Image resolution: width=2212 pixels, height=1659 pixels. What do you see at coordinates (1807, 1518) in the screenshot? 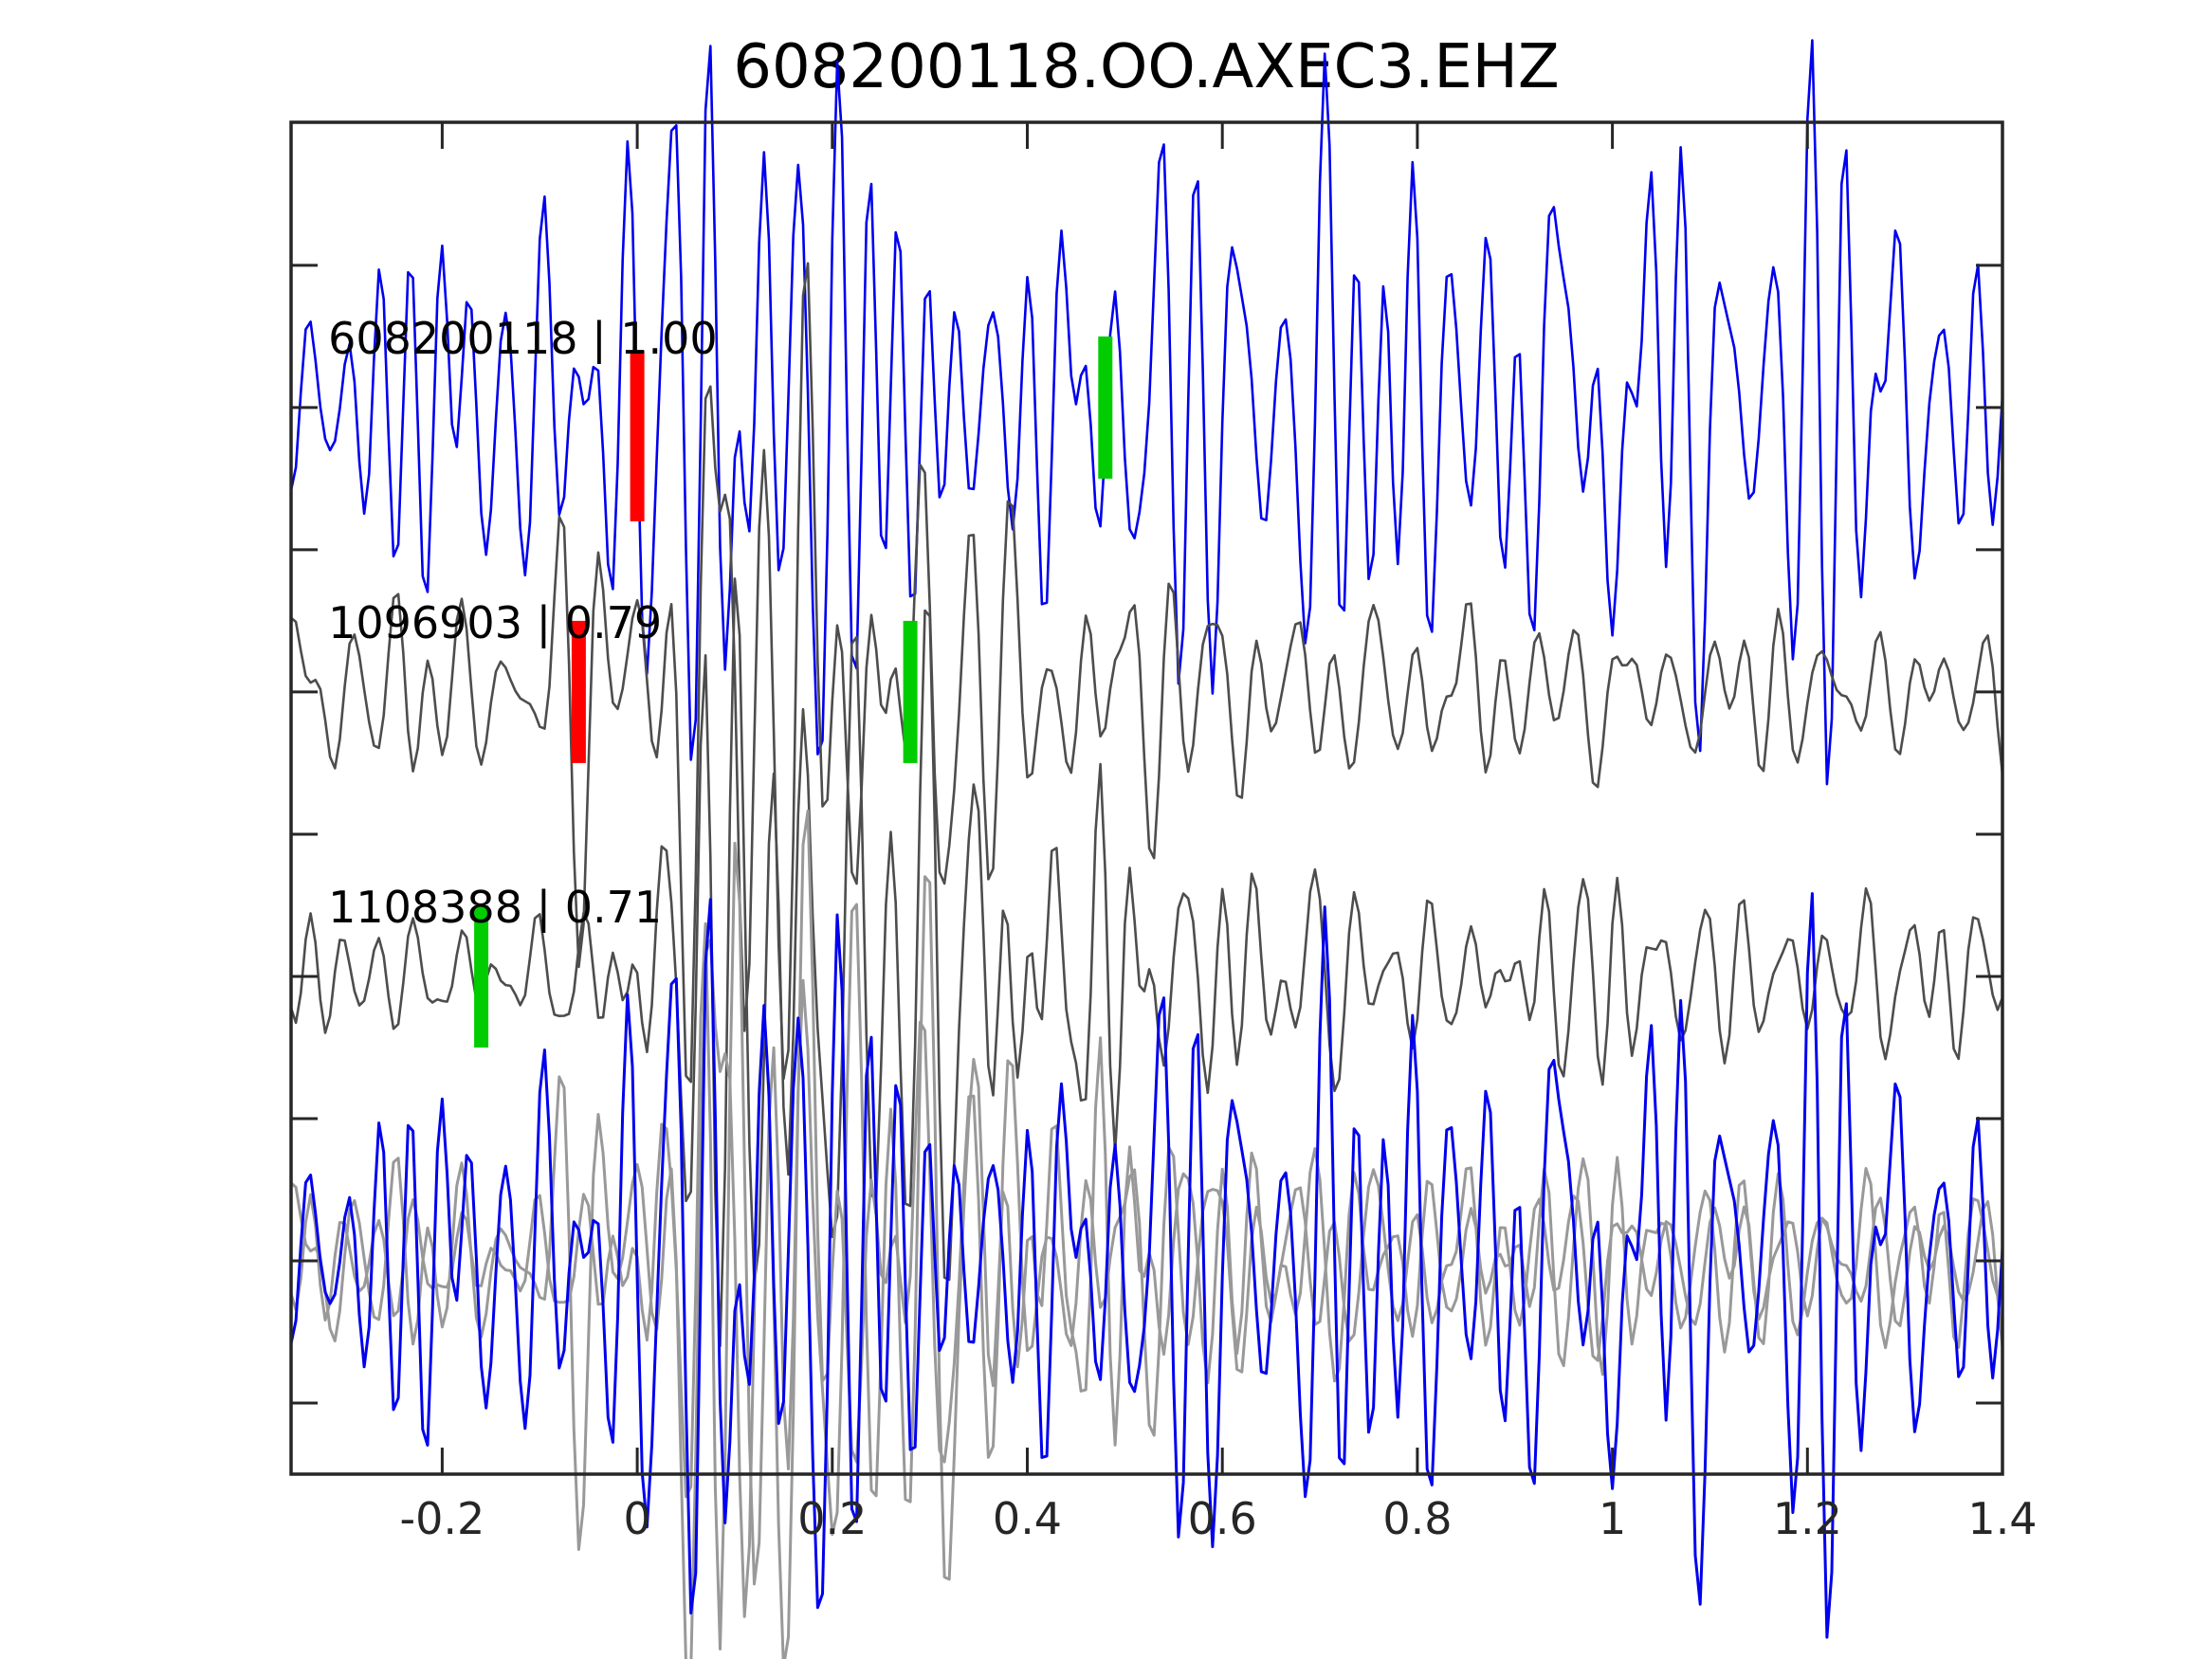
I see `x-tick-label: 1.2` at bounding box center [1807, 1518].